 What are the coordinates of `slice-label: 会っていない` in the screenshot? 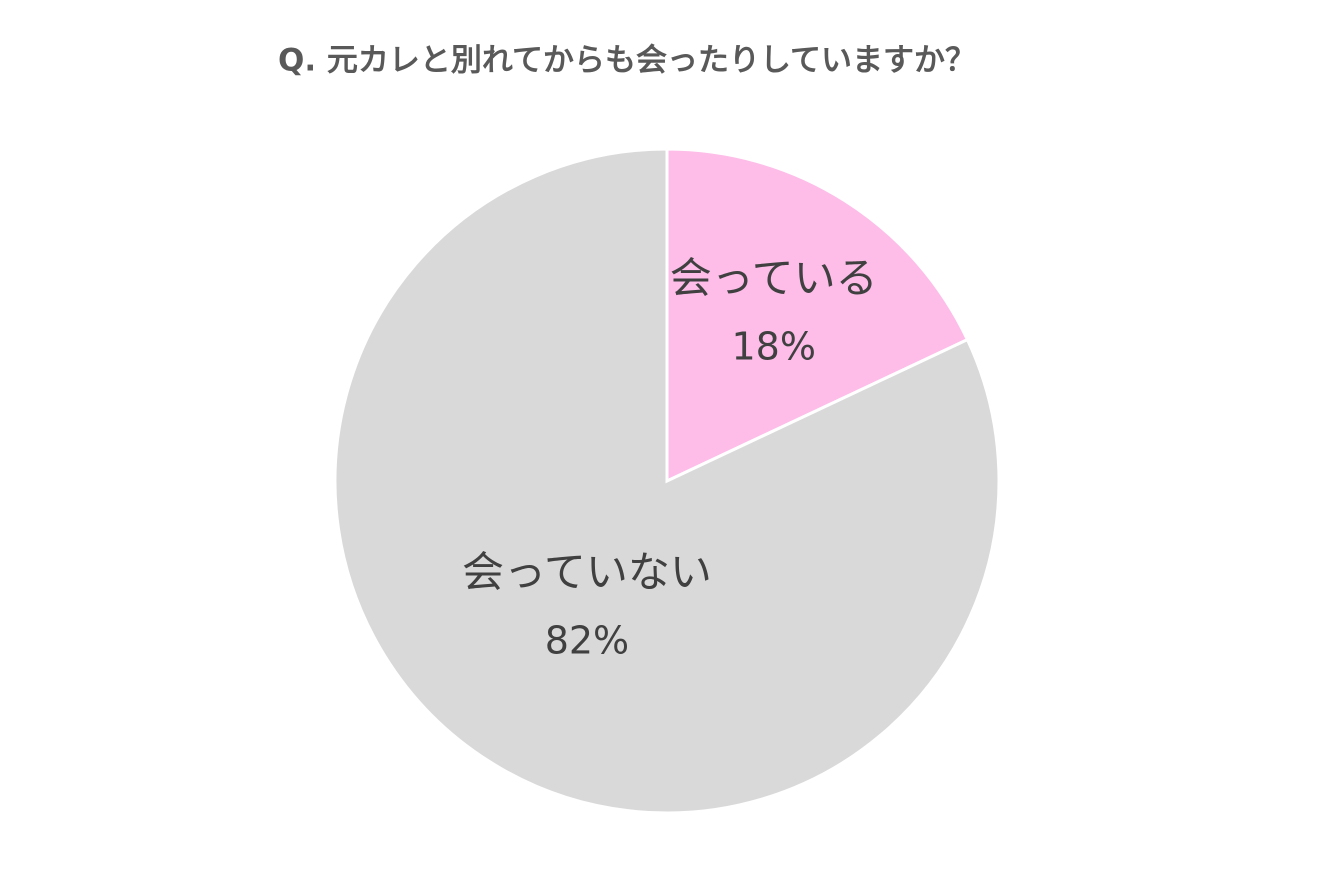 It's located at (587, 572).